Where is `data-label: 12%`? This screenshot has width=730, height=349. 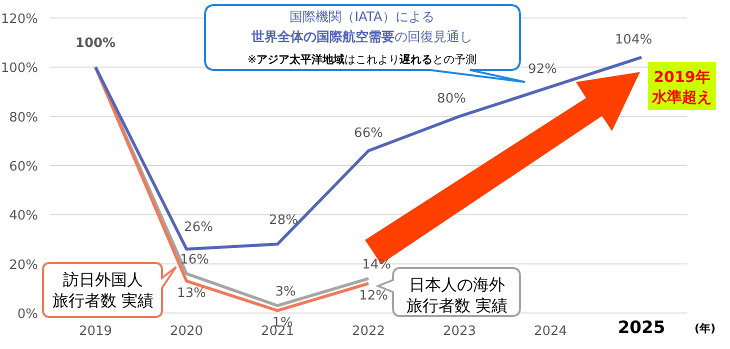
data-label: 12% is located at coordinates (373, 296).